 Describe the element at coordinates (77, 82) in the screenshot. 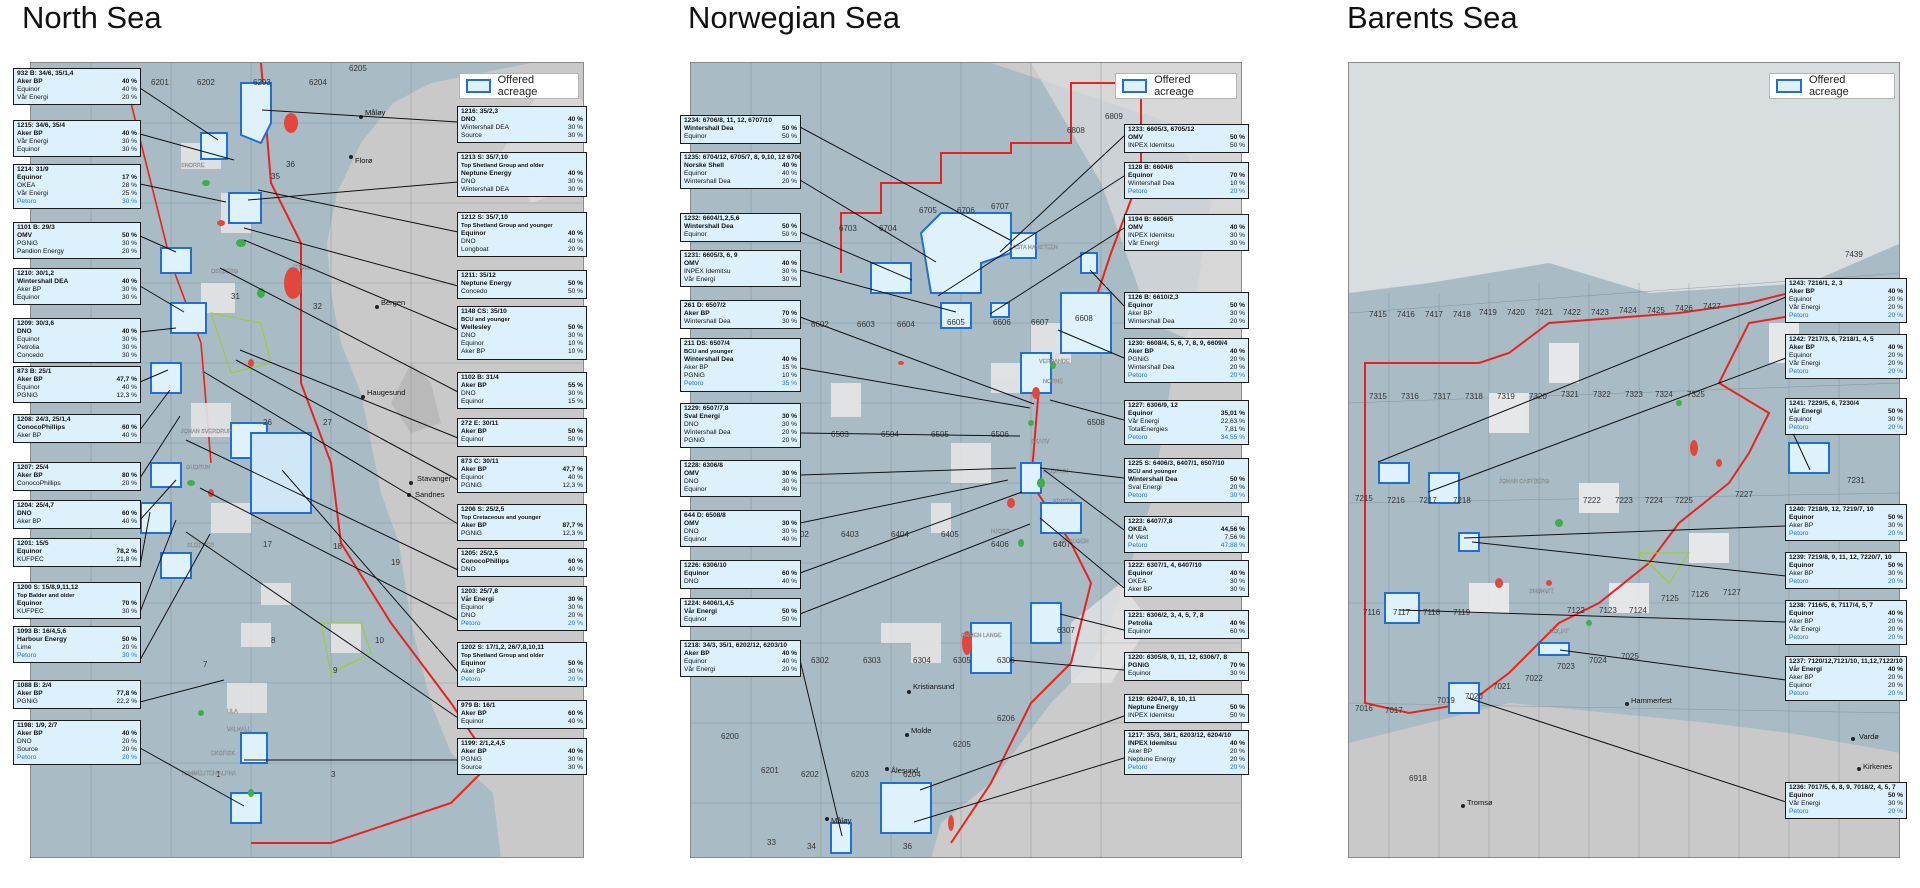

I see `license-partner-row: Aker BP 40 %` at that location.